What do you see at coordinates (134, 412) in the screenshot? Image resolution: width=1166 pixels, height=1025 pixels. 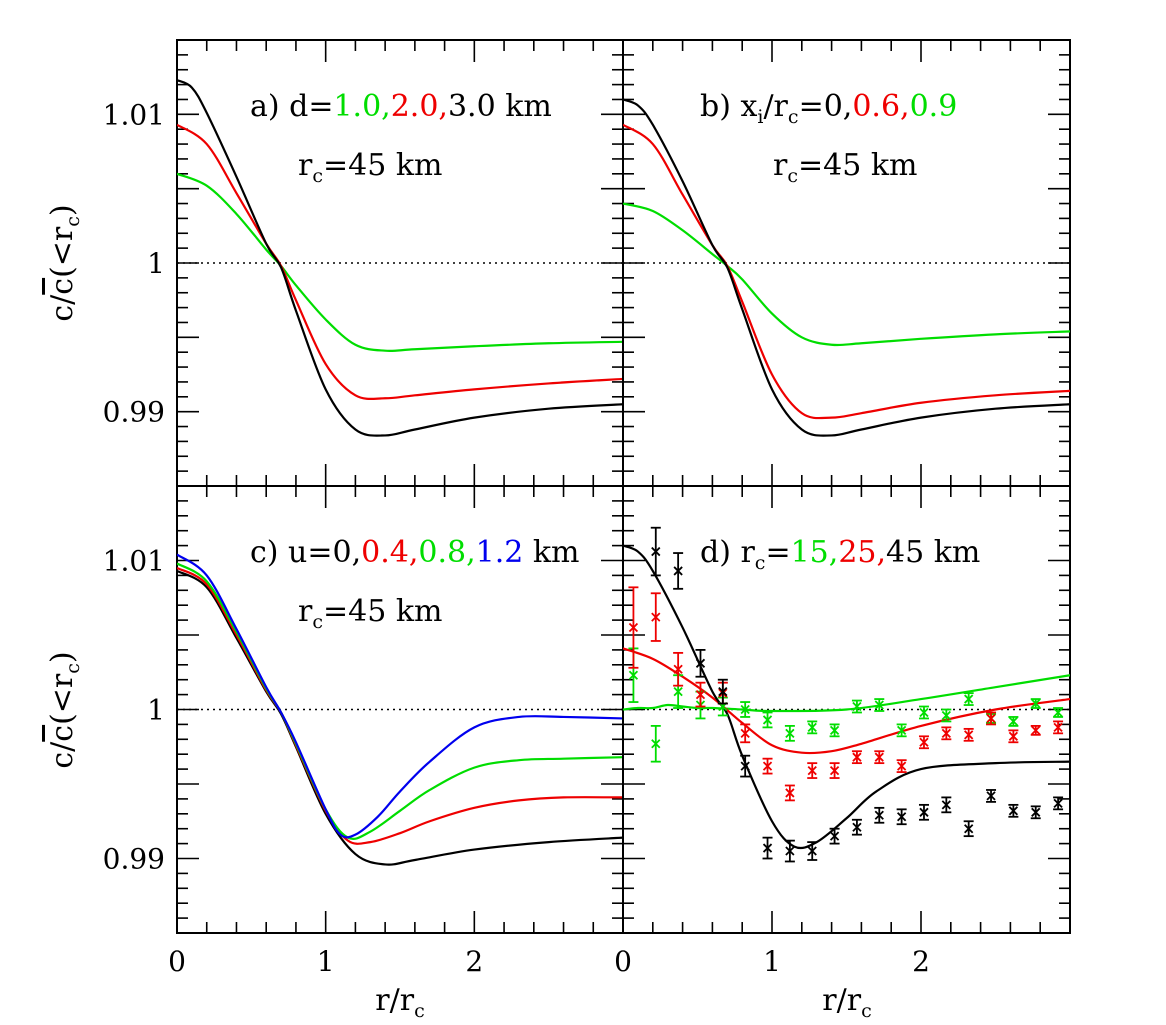 I see `y-tick-label: 0.99` at bounding box center [134, 412].